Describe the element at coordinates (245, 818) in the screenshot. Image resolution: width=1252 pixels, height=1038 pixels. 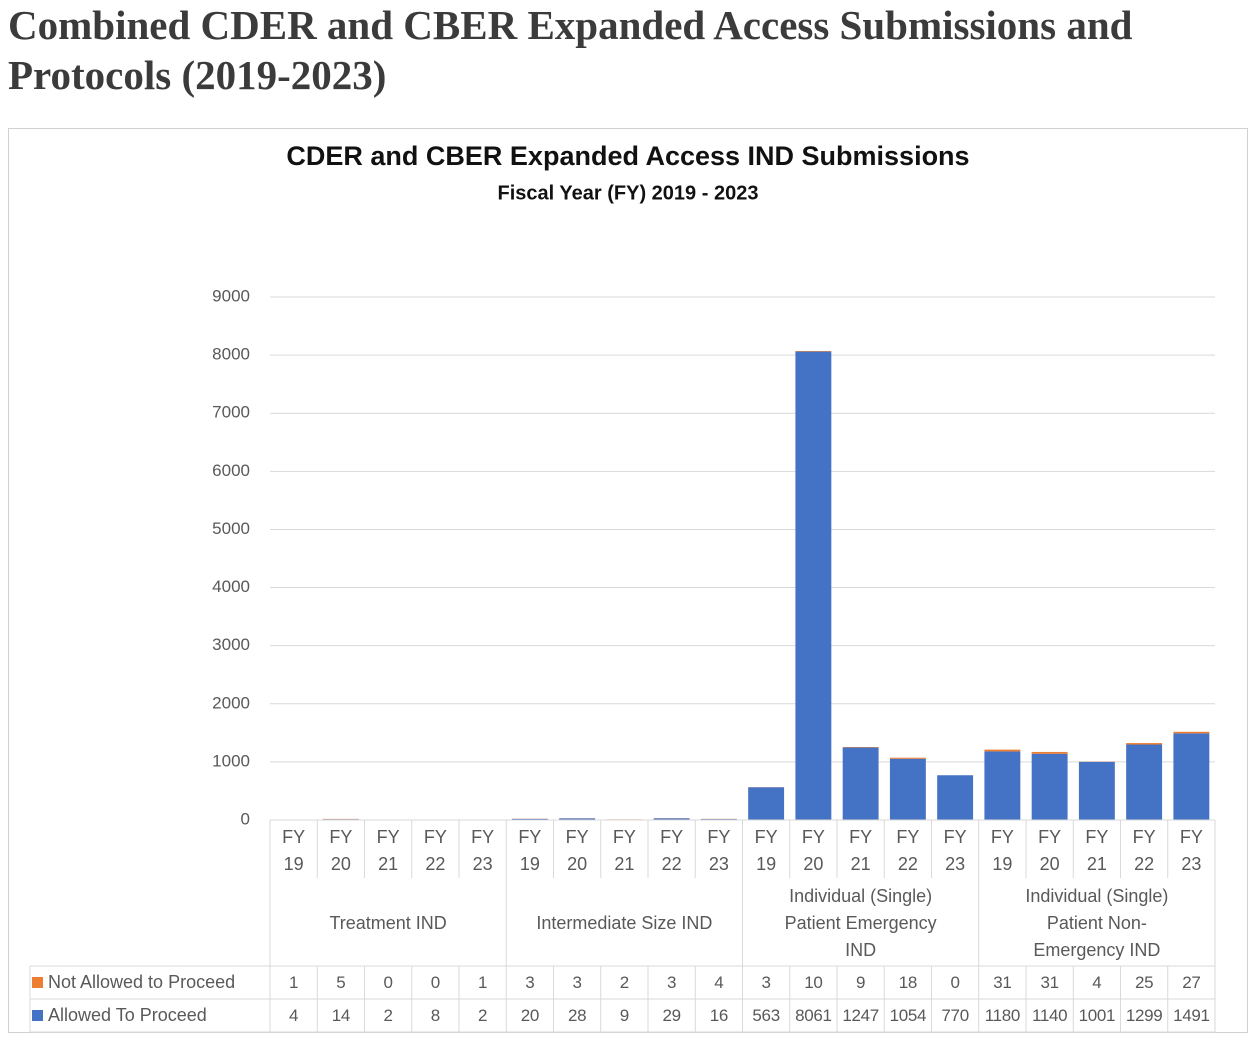
I see `y-tick-label: 0` at that location.